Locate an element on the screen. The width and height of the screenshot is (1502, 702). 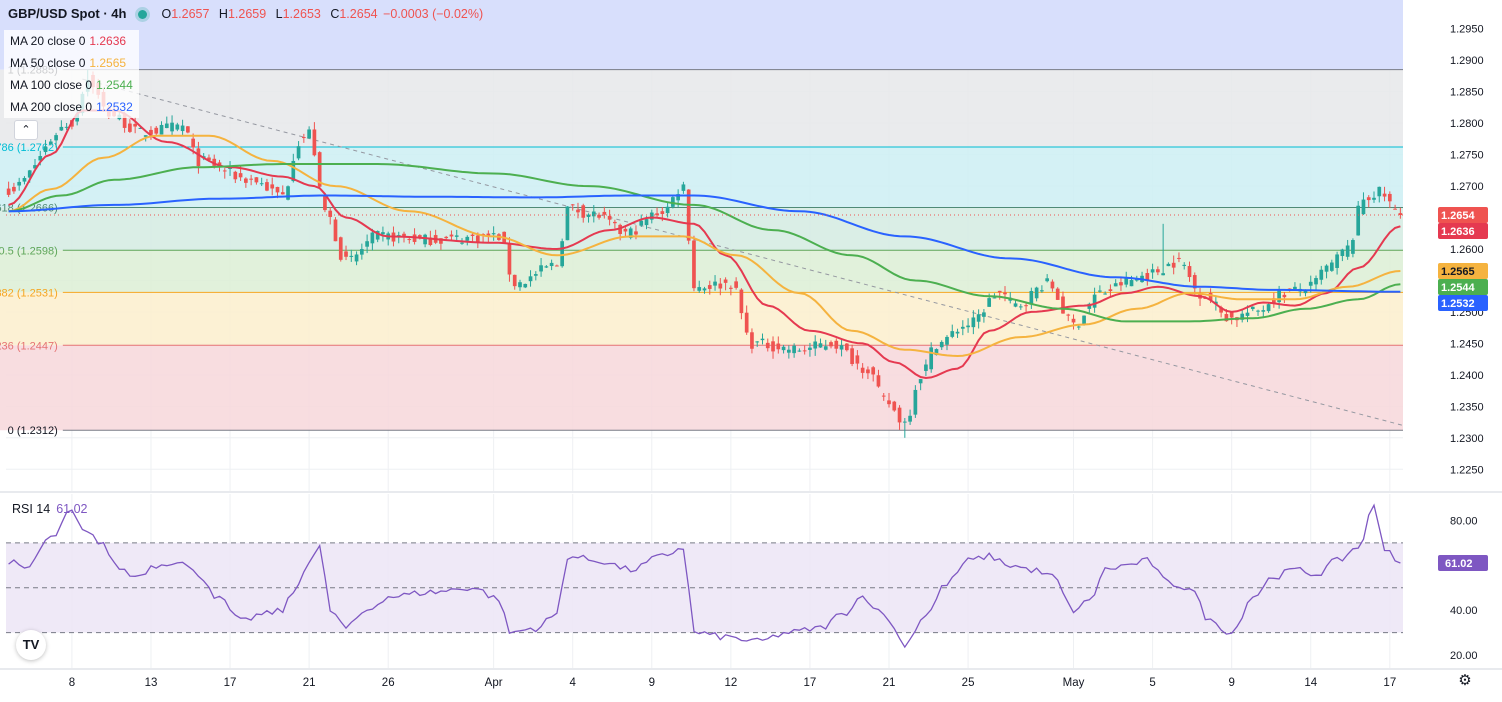
ma-50-legend: MA 50 close 0 1.2565 is located at coordinates (71, 63).